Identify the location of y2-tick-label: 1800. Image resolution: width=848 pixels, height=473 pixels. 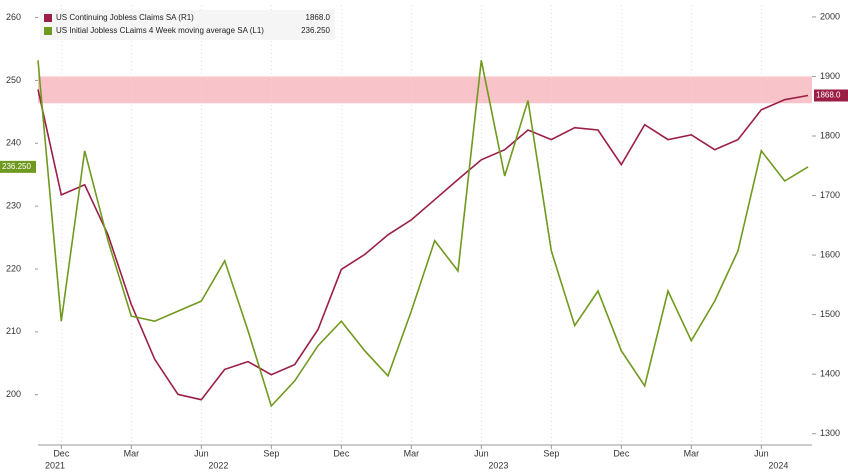
(830, 135).